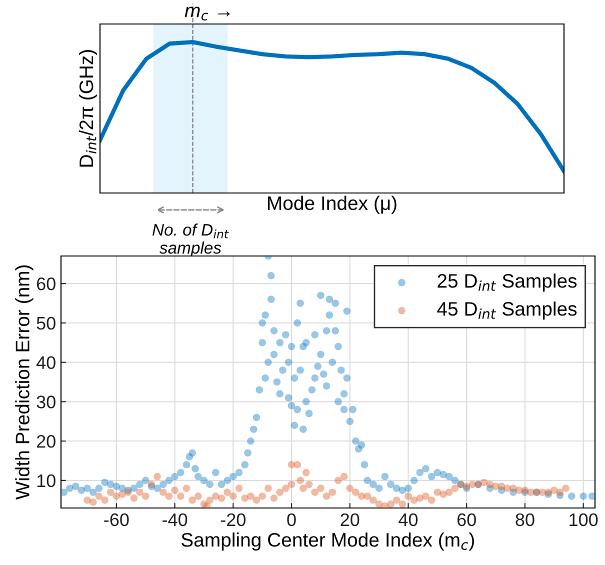  Describe the element at coordinates (507, 283) in the screenshot. I see `legend-label: 25 D$_{int}$ Samples` at that location.